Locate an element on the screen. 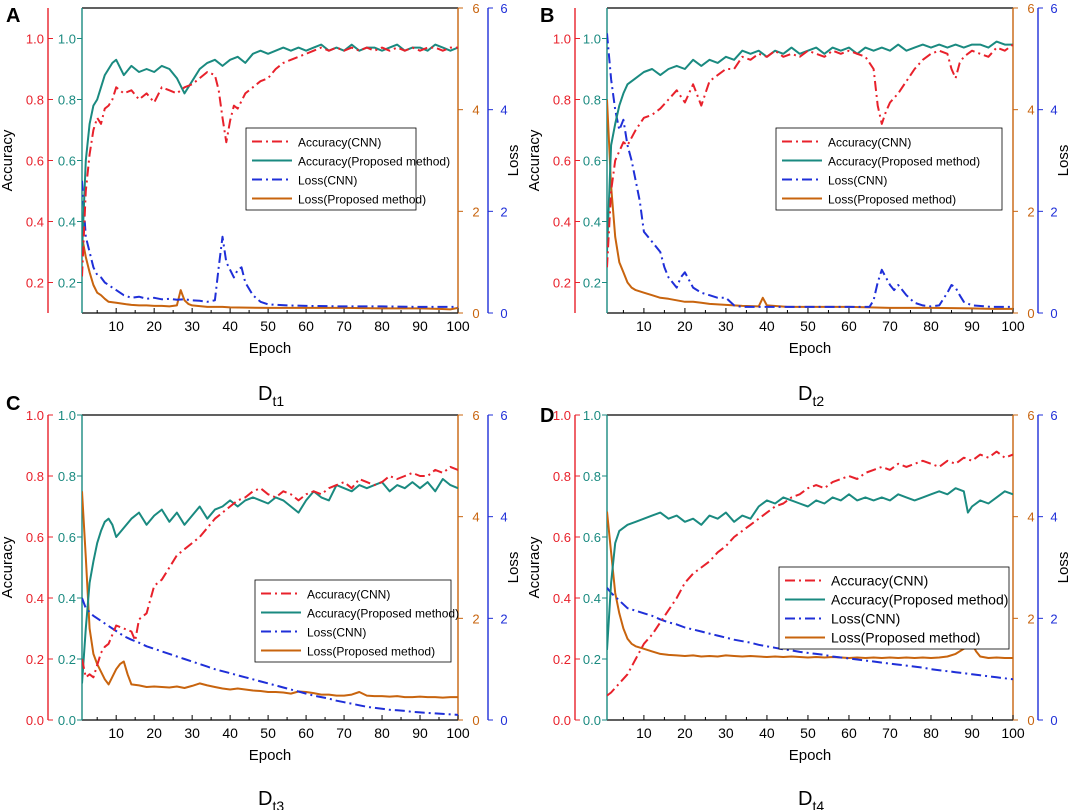 The width and height of the screenshot is (1072, 810). y-teal-tick-label: 0.8 is located at coordinates (67, 476).